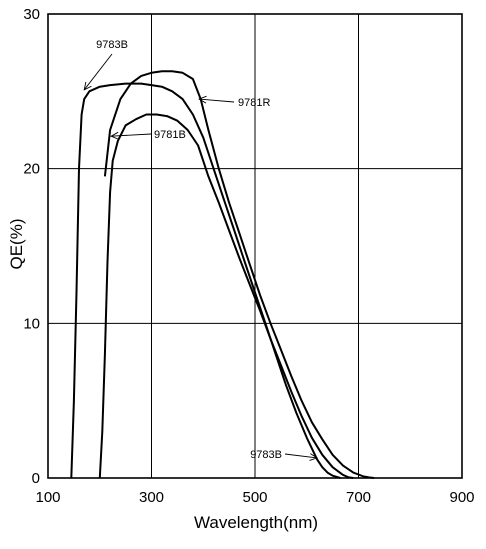  What do you see at coordinates (31, 14) in the screenshot?
I see `y-tick-label: 30` at bounding box center [31, 14].